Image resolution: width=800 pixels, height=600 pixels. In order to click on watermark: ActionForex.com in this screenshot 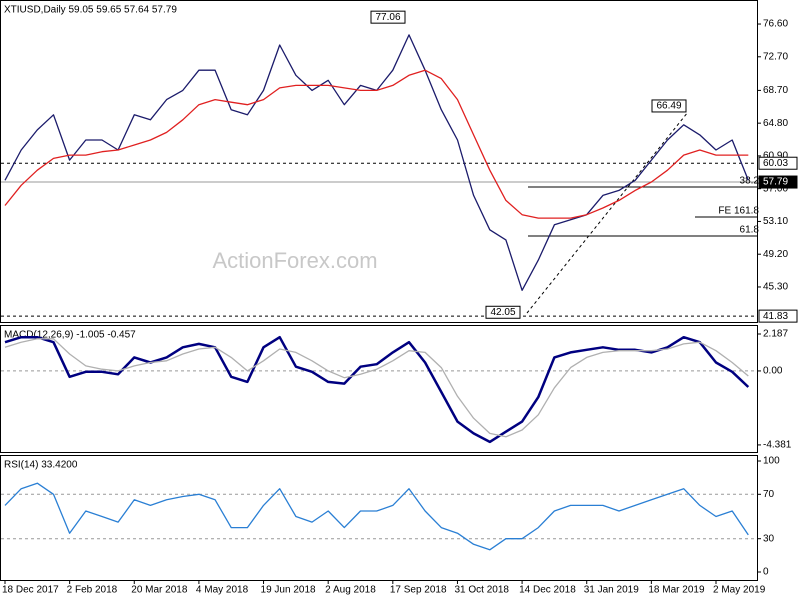, I will do `click(294, 260)`.